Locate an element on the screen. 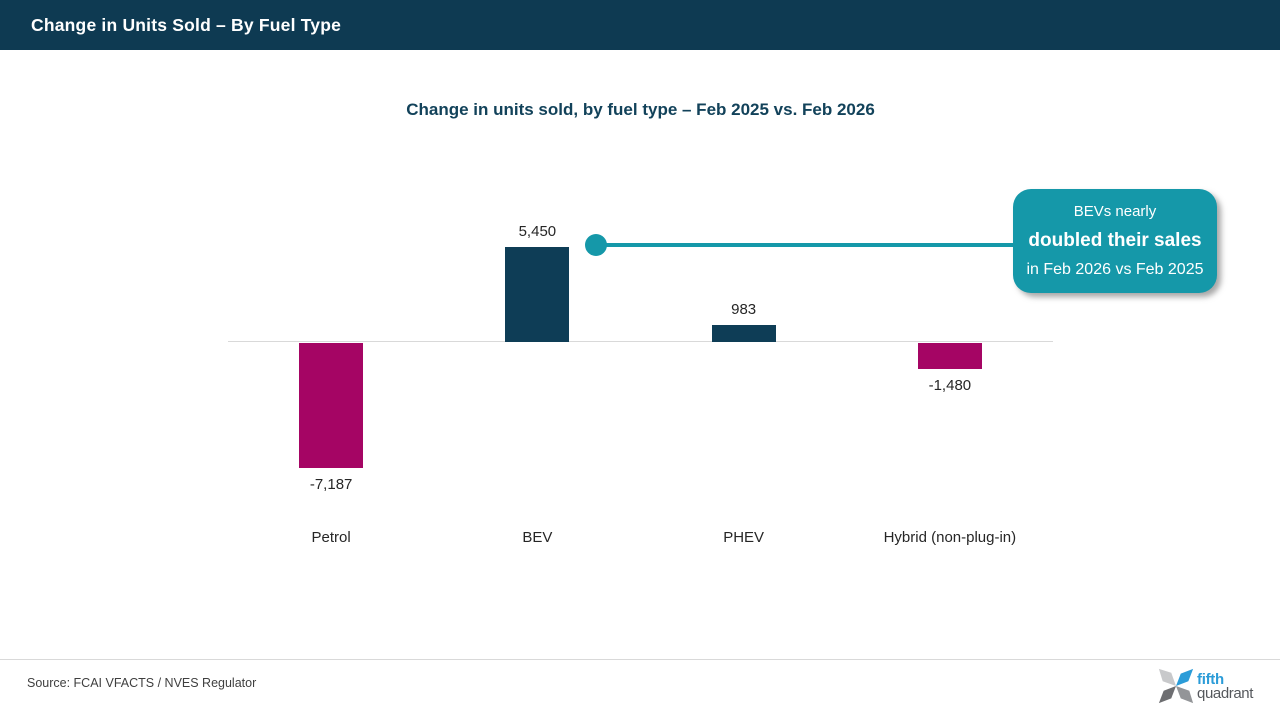  logo-text-quadrant: quadrant is located at coordinates (1225, 693).